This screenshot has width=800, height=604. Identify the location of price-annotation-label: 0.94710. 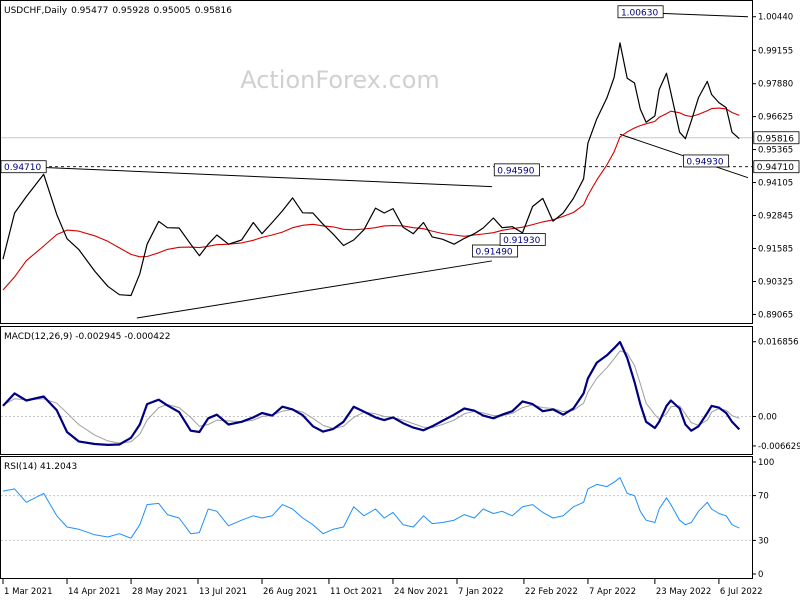
(22, 168).